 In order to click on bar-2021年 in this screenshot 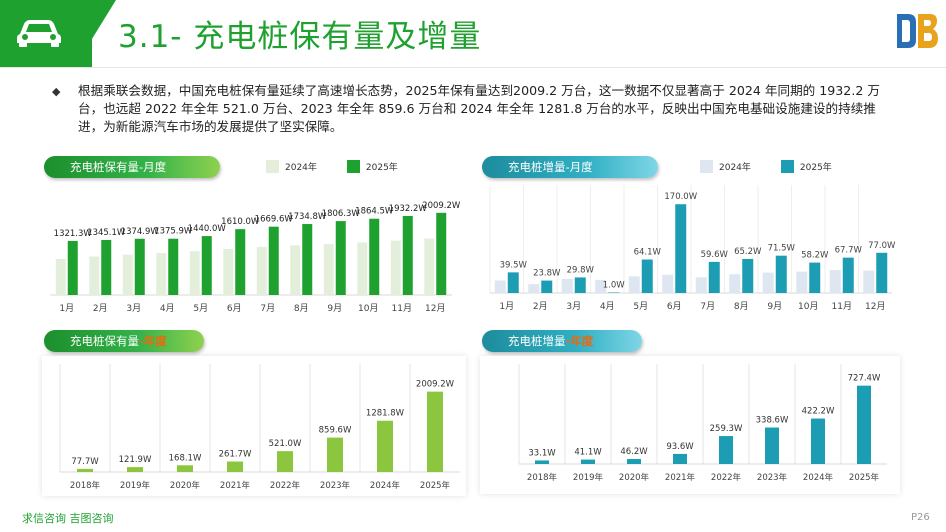, I will do `click(235, 466)`.